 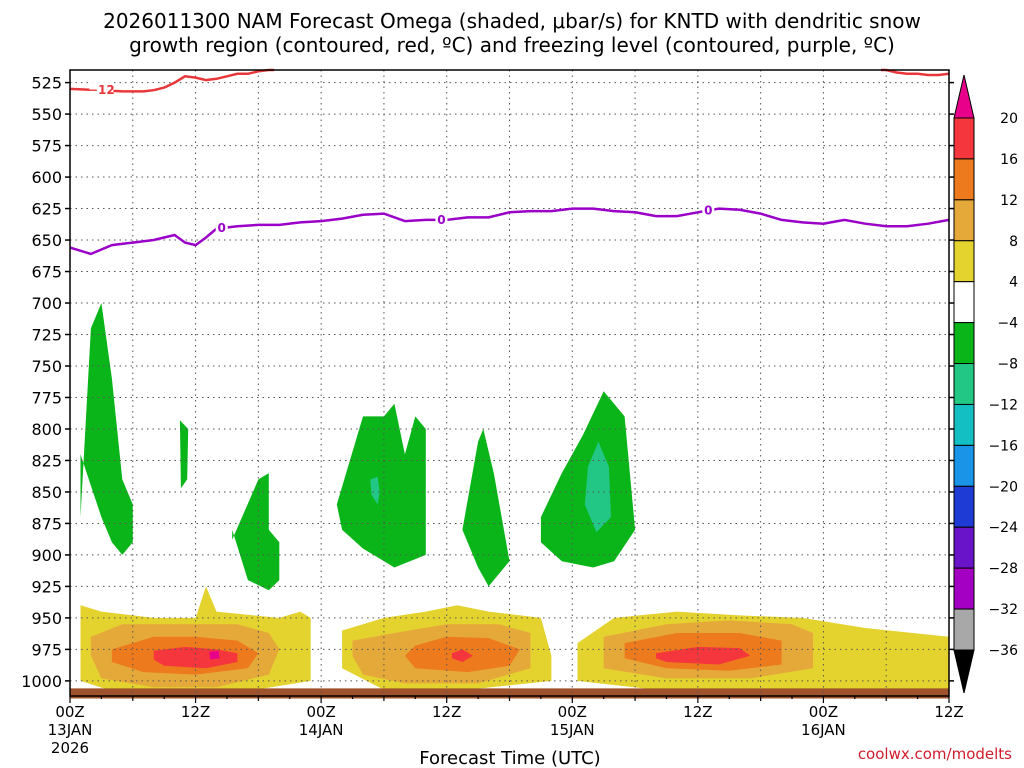 I want to click on omega-region-magenta-13jan, so click(x=214, y=655).